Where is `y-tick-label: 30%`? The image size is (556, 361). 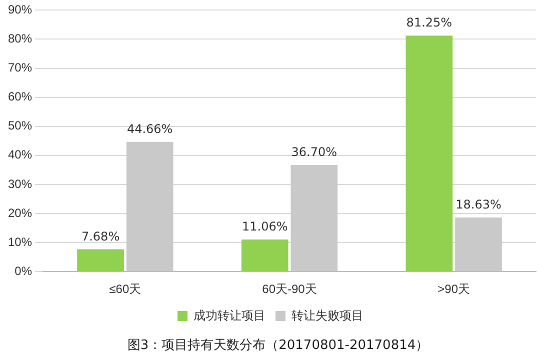 y-tick-label: 30% is located at coordinates (20, 183).